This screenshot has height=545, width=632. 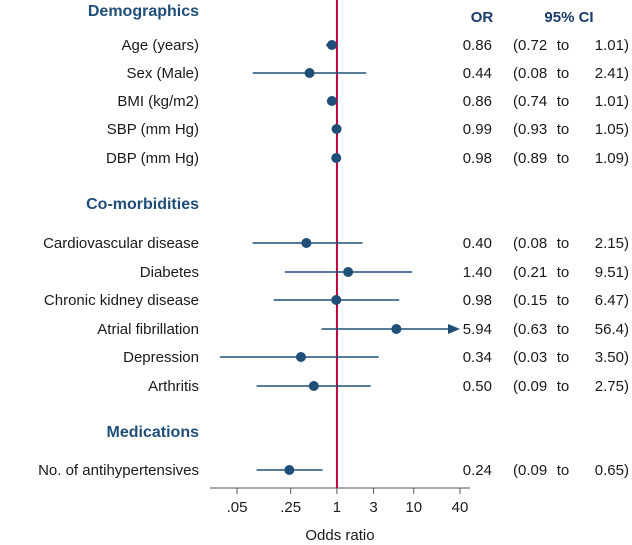 What do you see at coordinates (152, 158) in the screenshot?
I see `row-label: DBP (mm Hg)` at bounding box center [152, 158].